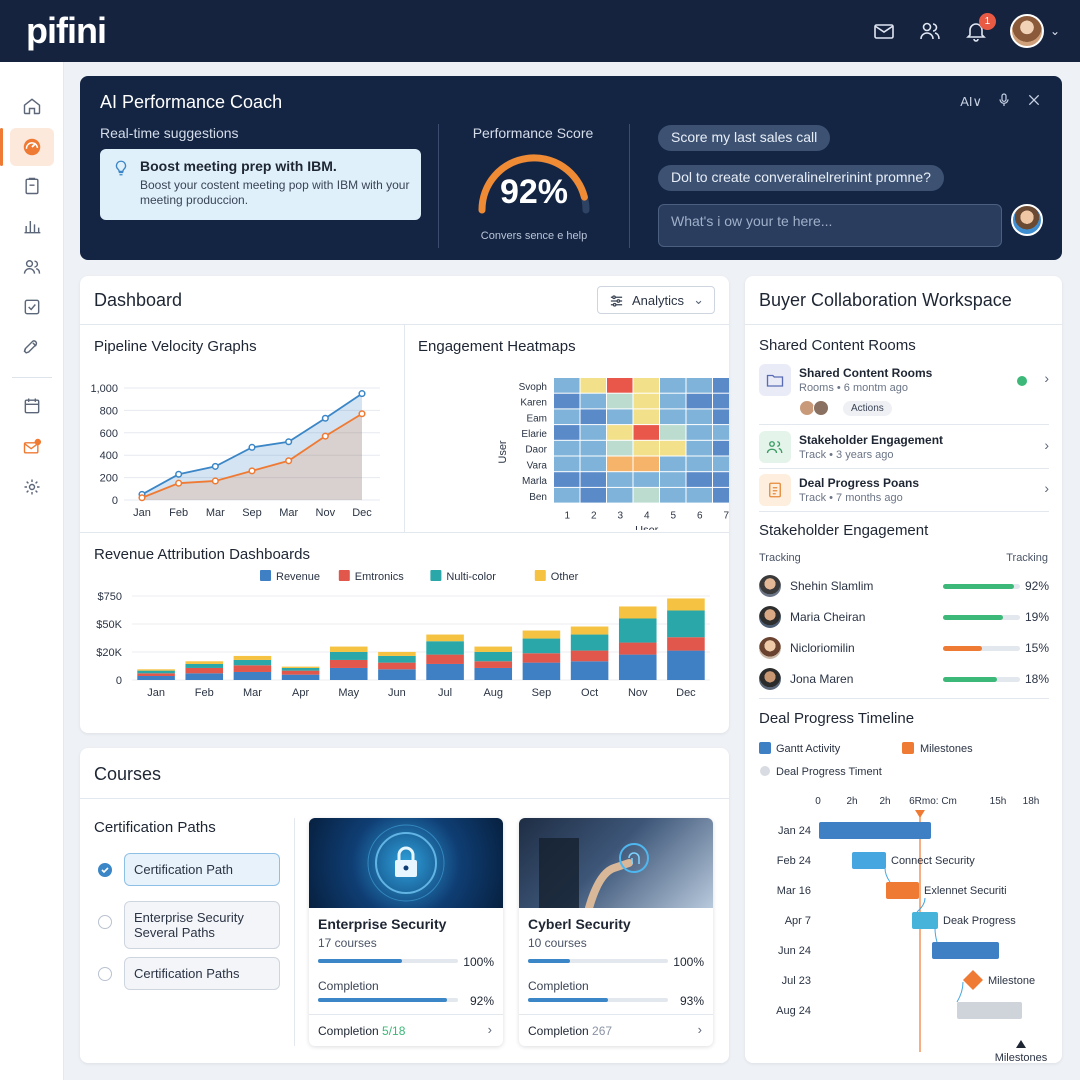  What do you see at coordinates (32, 267) in the screenshot?
I see `team-icon` at bounding box center [32, 267].